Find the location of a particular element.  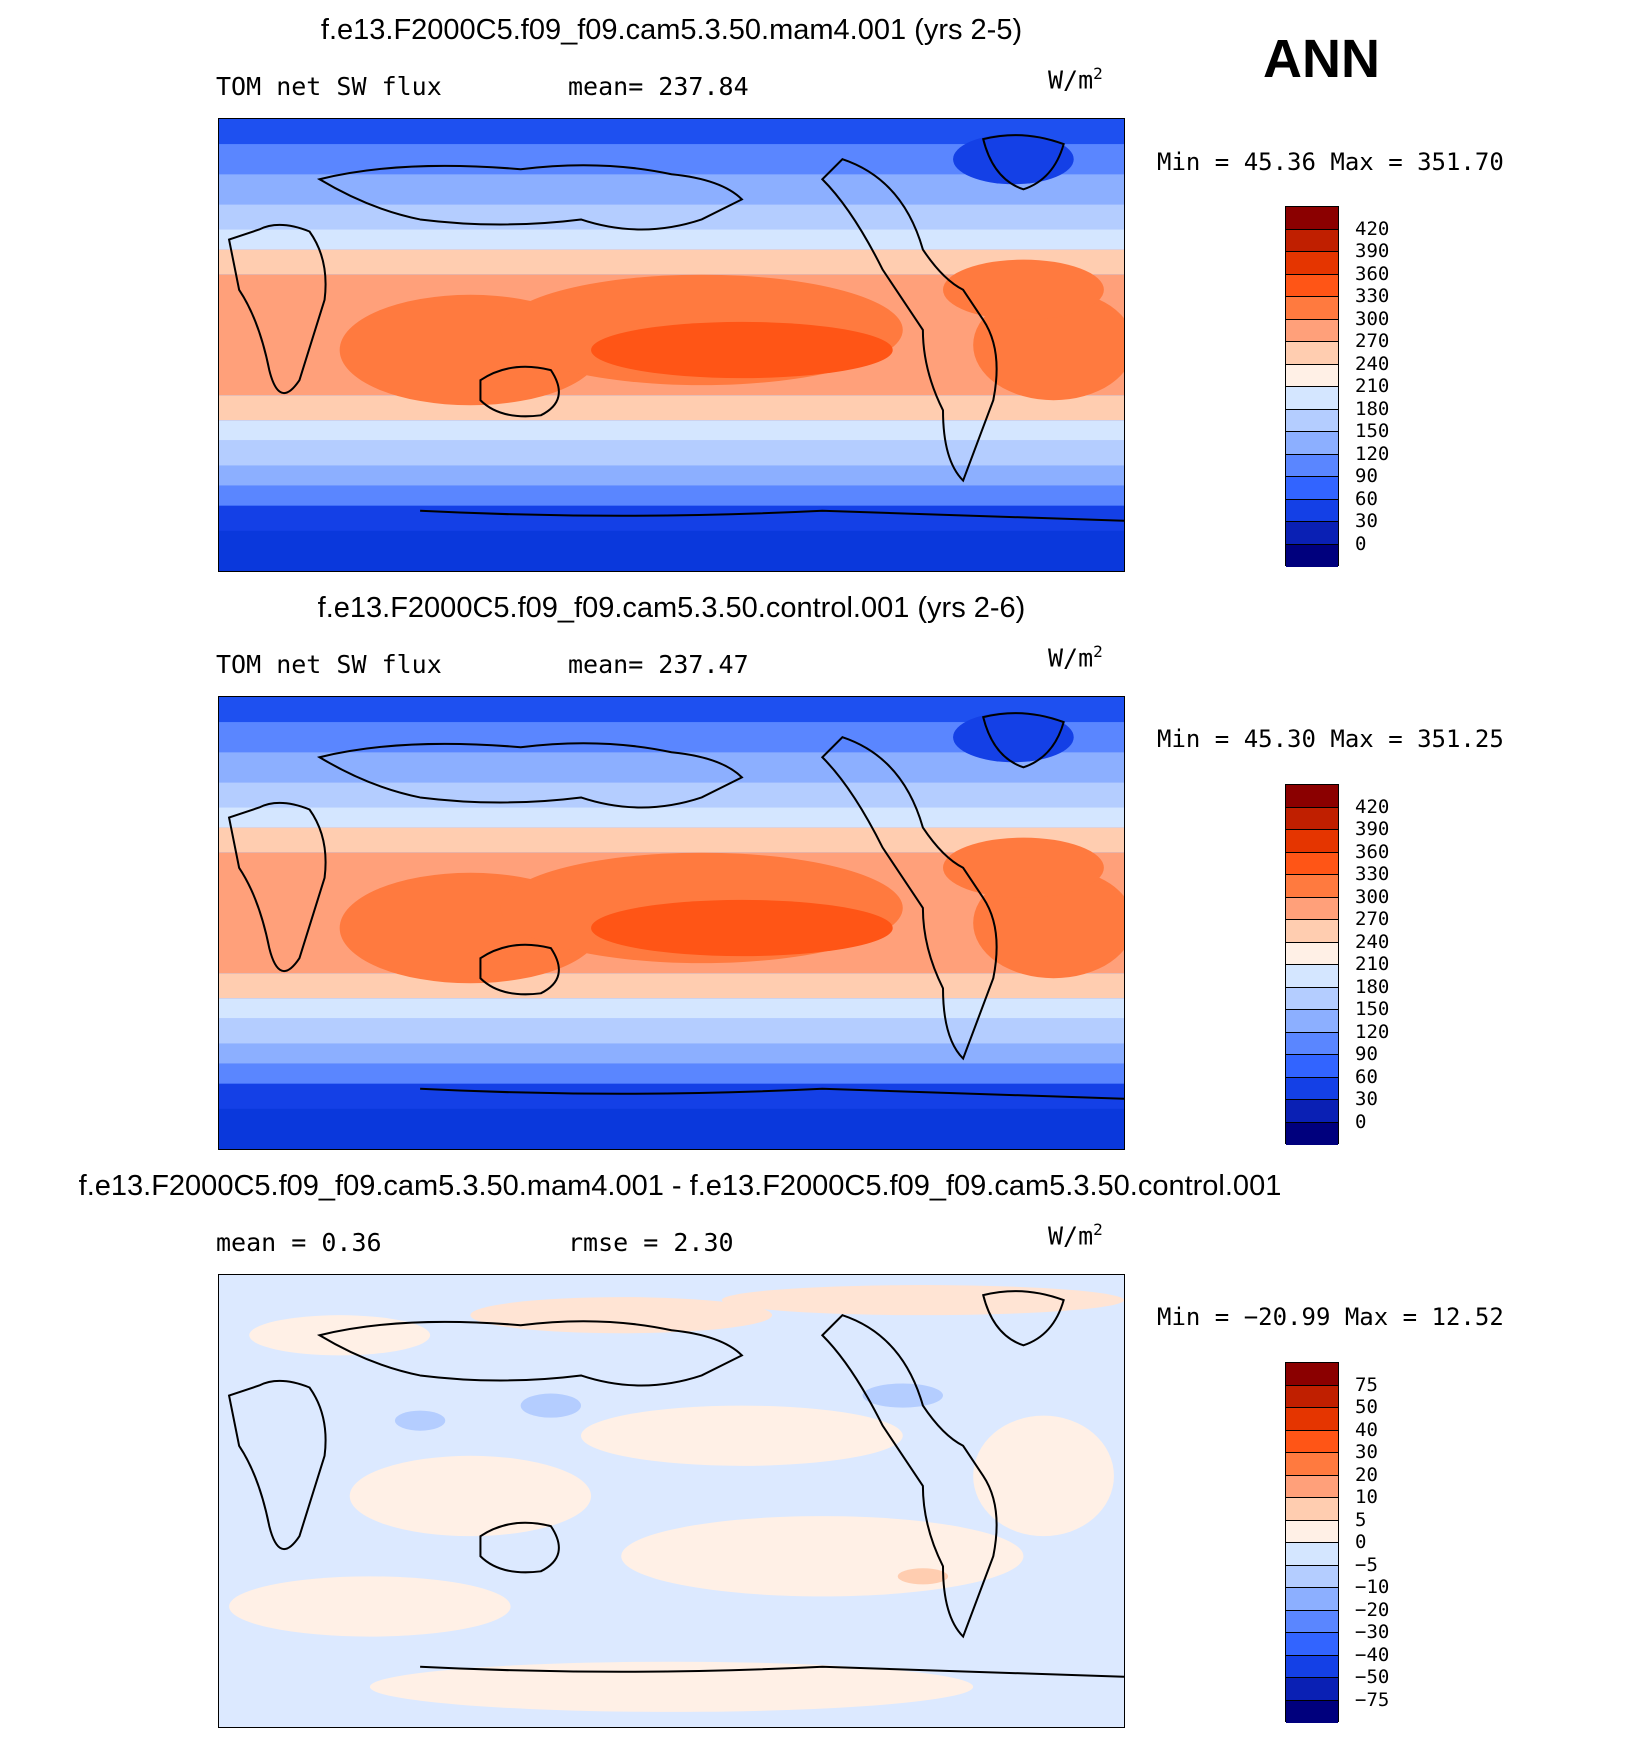

colorbar-tick-label: −20 is located at coordinates (1372, 1609).